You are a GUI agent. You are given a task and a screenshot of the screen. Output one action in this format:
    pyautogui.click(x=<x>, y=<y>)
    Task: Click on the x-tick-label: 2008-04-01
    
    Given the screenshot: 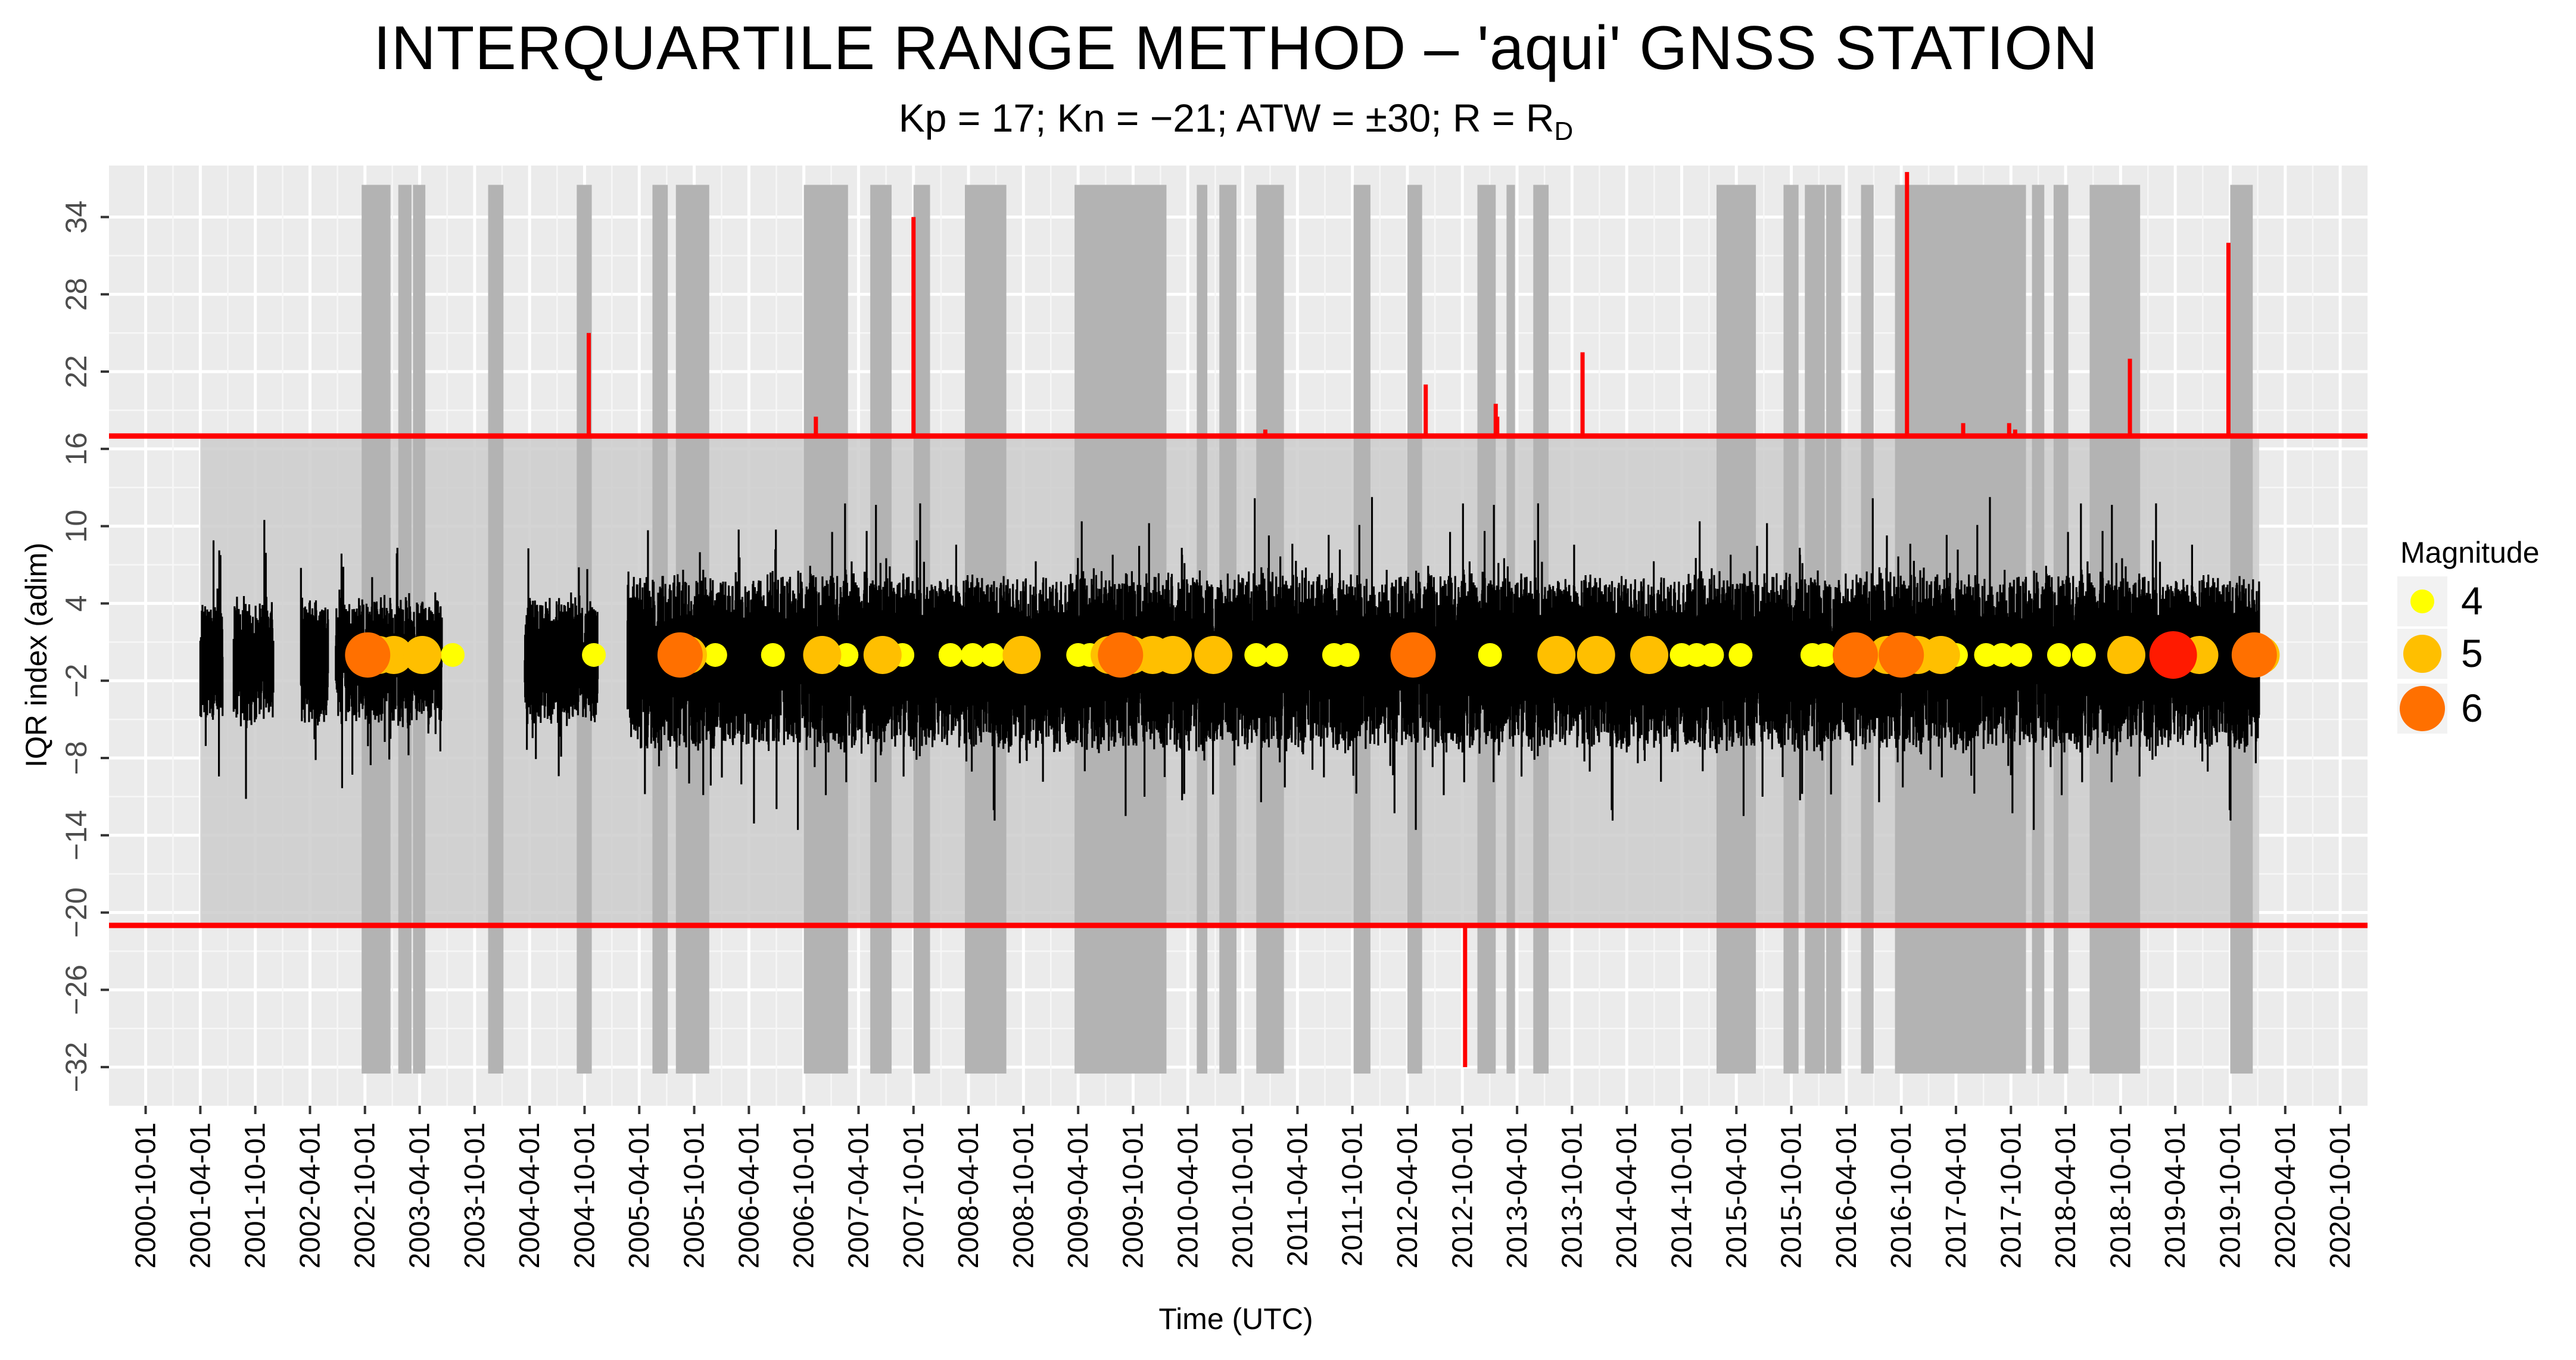 What is the action you would take?
    pyautogui.click(x=969, y=1196)
    